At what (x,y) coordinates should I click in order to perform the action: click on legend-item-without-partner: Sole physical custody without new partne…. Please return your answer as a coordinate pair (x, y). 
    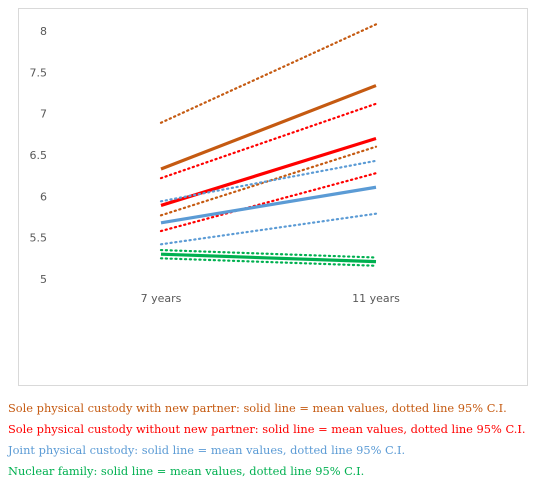
    Looking at the image, I should click on (267, 429).